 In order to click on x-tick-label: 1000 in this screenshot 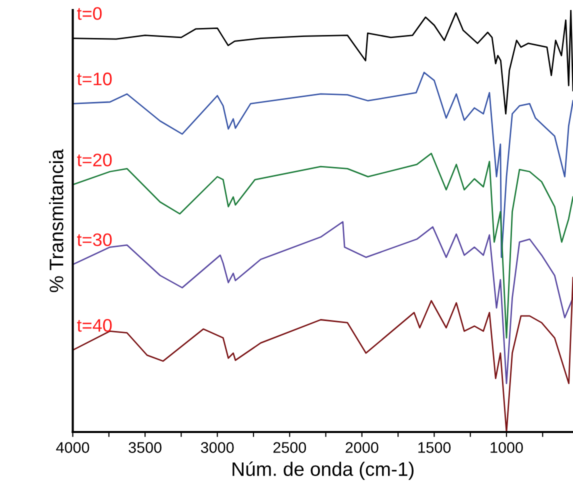, I will do `click(506, 447)`.